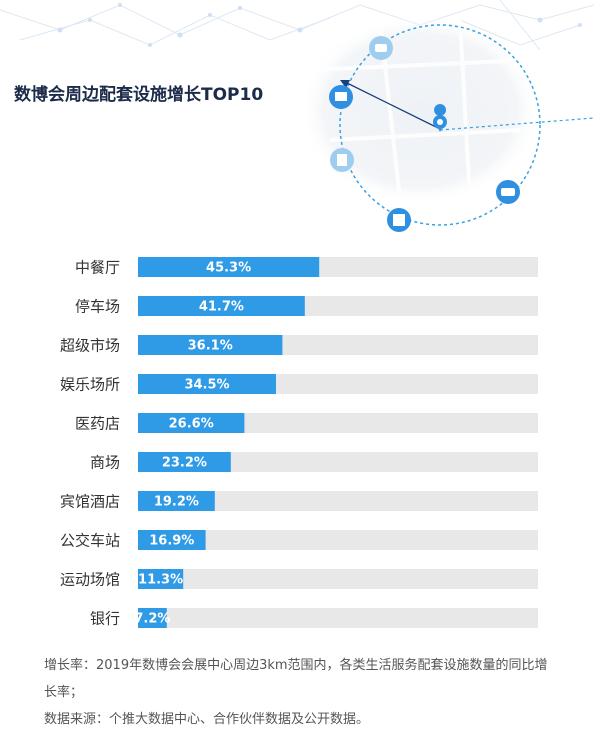  I want to click on note: 数据来源：个推大数据中心、合作伙伴数据及公开数据。, so click(207, 719).